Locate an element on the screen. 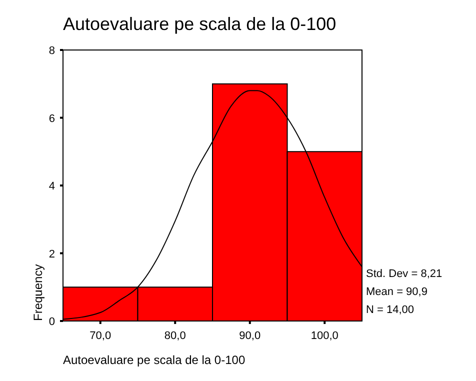 The width and height of the screenshot is (476, 381). x-tick-label: 90,0 is located at coordinates (250, 336).